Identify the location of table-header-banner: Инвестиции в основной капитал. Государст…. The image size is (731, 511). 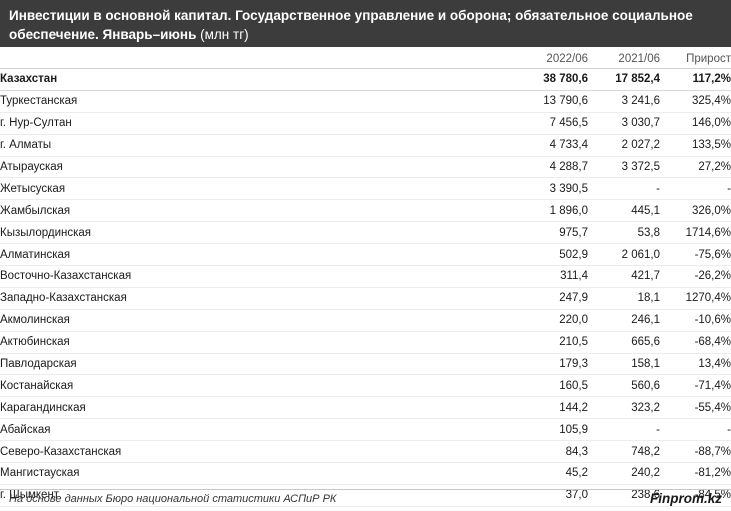
(365, 23).